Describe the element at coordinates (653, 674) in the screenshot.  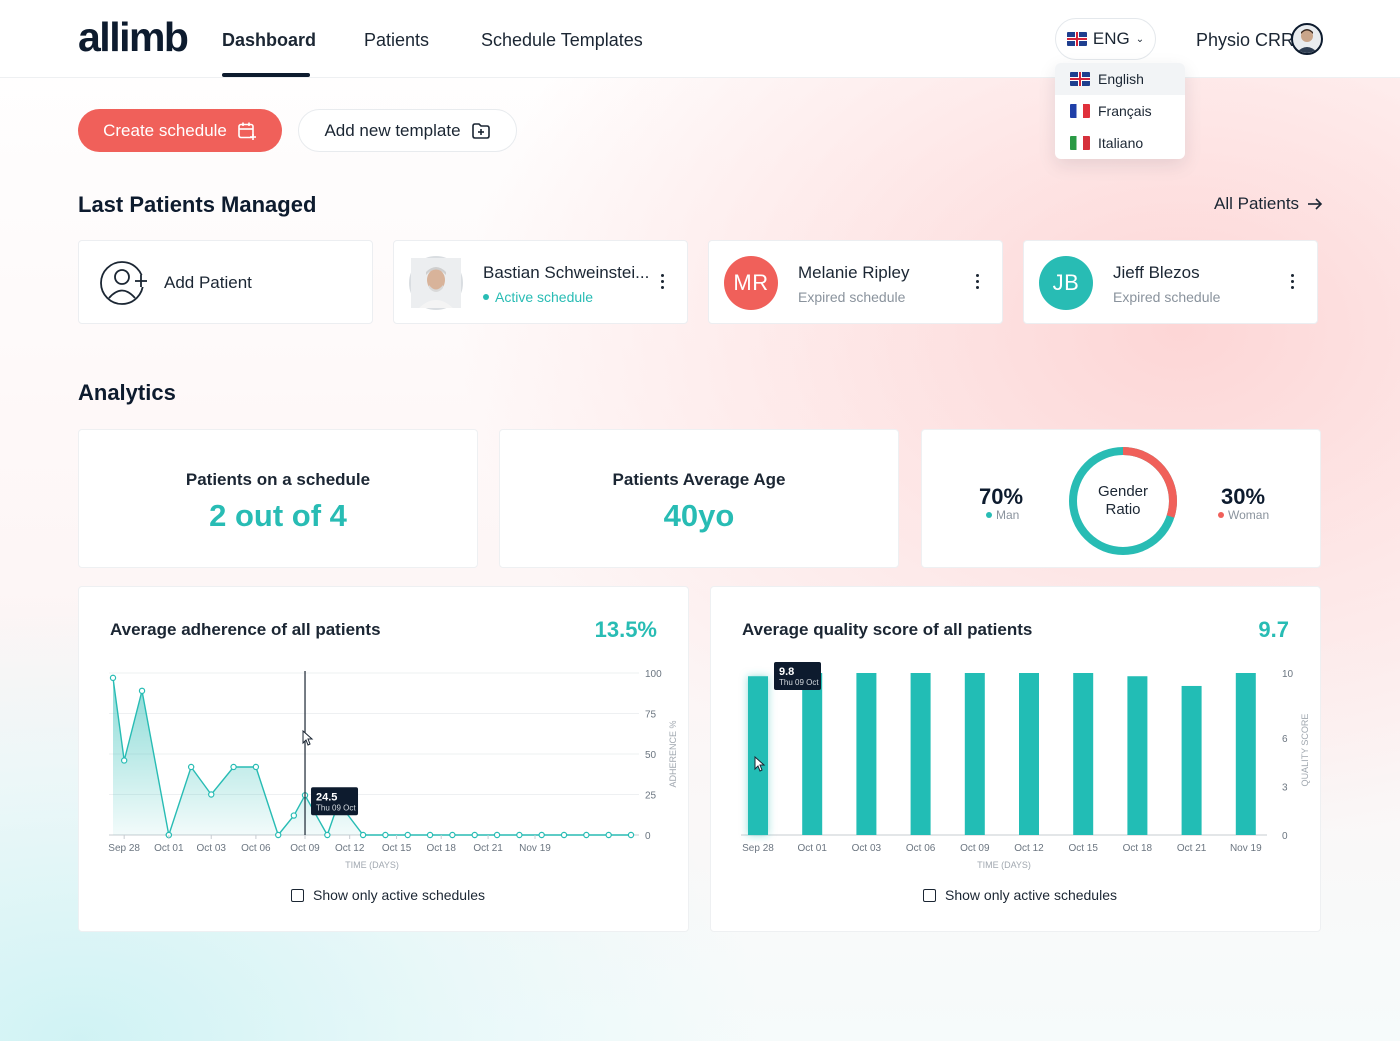
I see `y-tick-label: 100` at that location.